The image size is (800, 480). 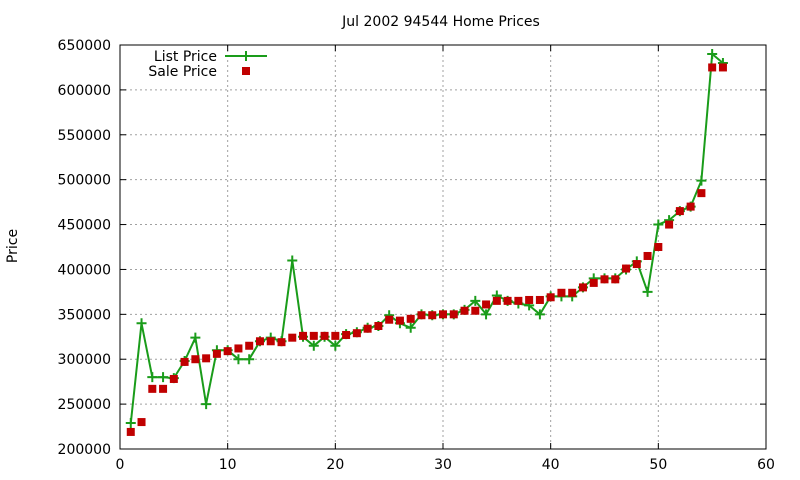 I want to click on legend-marker-list-price, so click(x=246, y=56).